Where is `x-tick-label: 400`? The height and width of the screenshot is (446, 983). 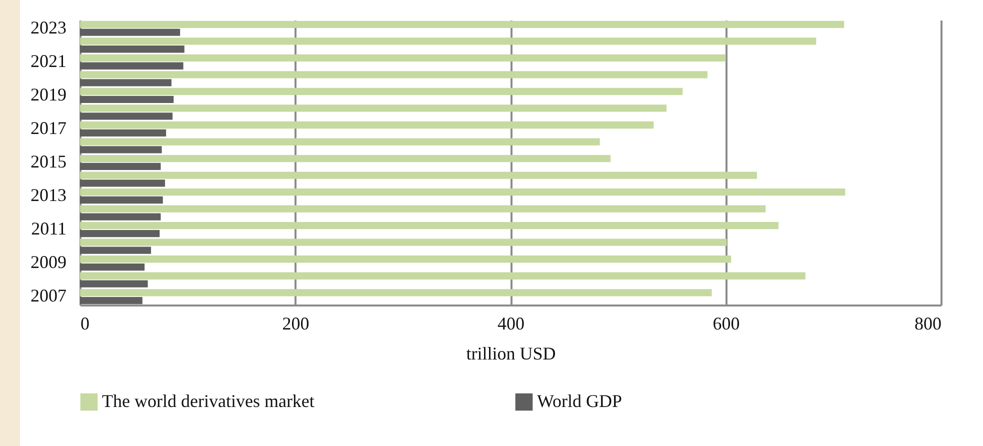 x-tick-label: 400 is located at coordinates (511, 324).